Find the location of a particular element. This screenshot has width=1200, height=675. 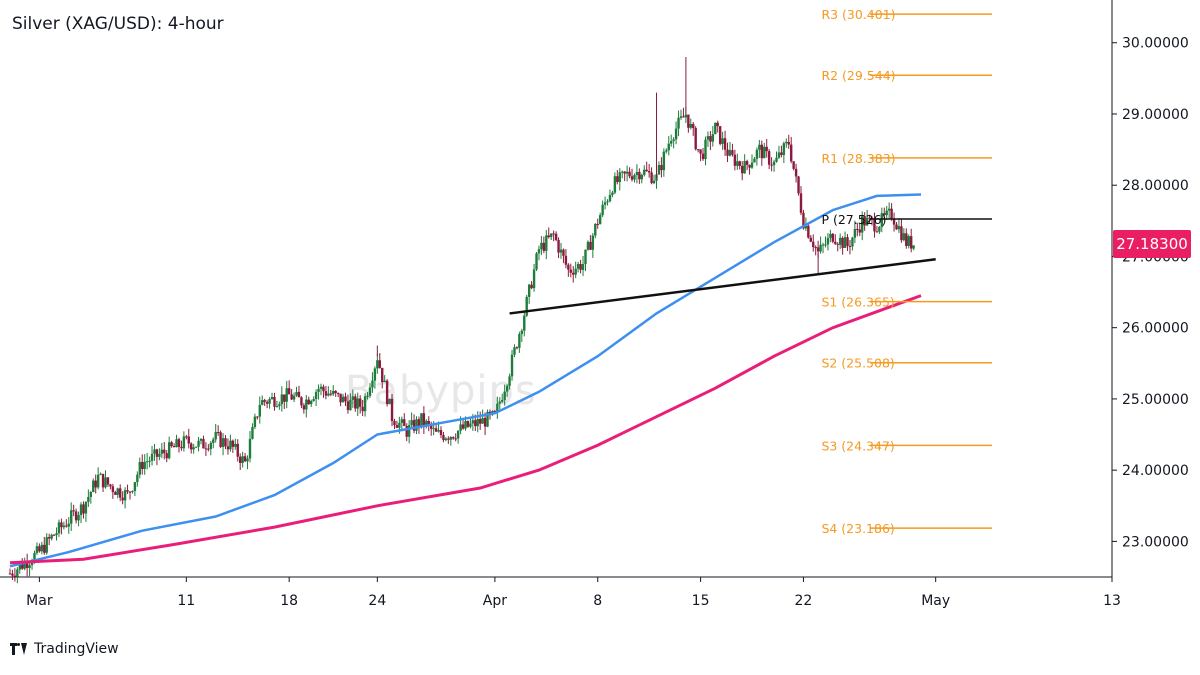

x-tick-label: 22 is located at coordinates (804, 601).